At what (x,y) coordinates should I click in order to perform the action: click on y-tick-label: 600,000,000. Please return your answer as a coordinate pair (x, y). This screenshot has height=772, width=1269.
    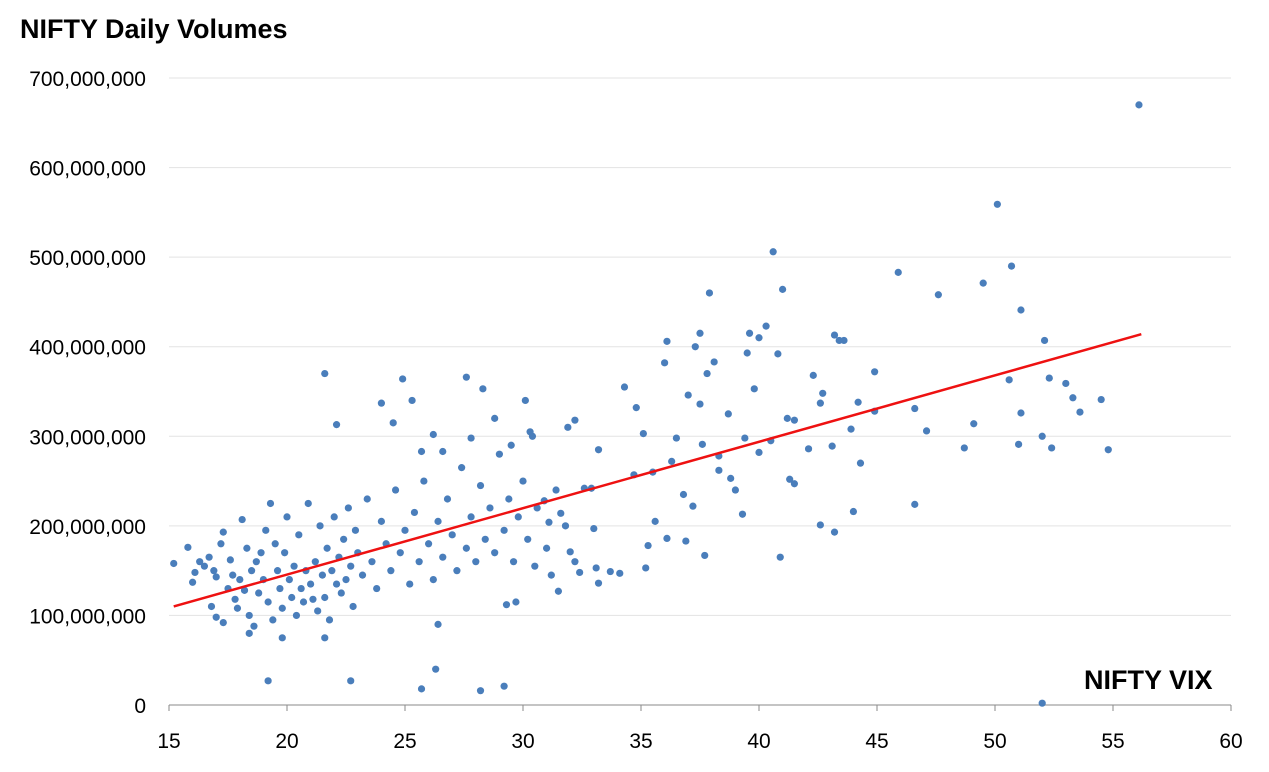
    Looking at the image, I should click on (87, 169).